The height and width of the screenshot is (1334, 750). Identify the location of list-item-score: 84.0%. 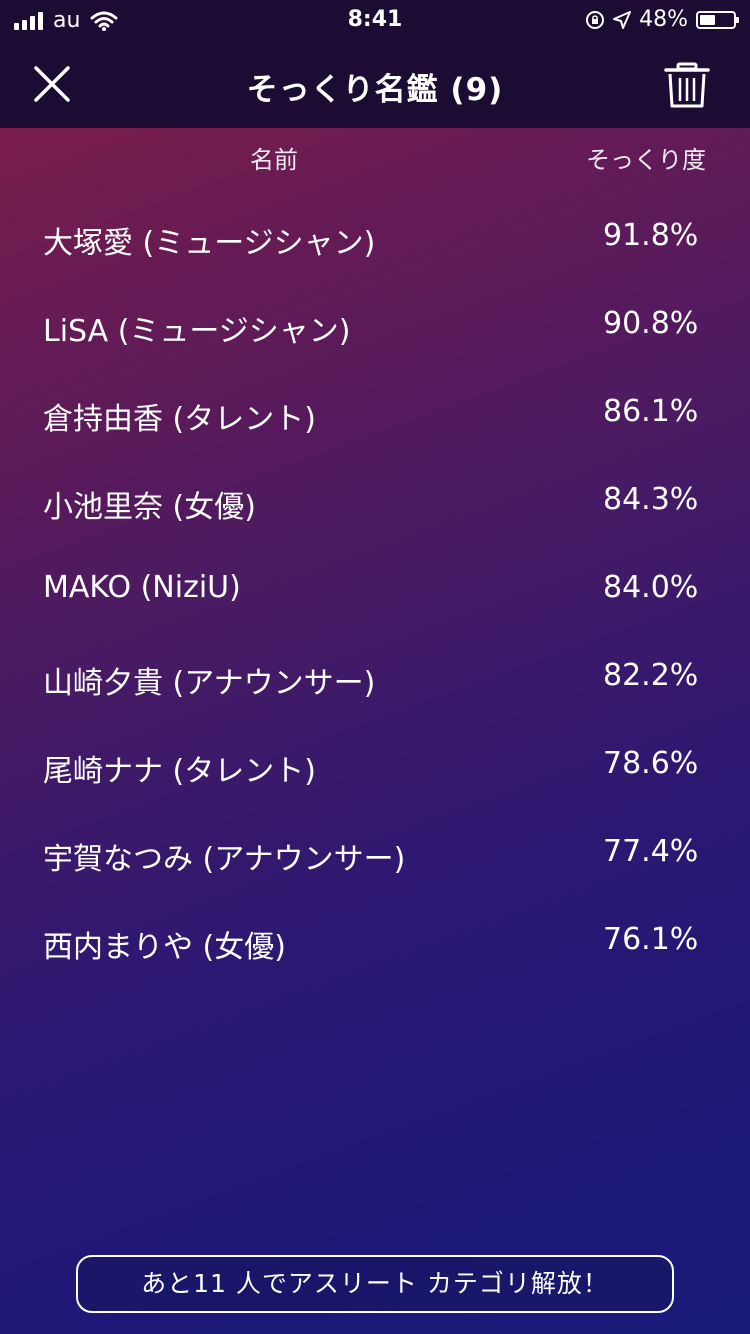
(651, 587).